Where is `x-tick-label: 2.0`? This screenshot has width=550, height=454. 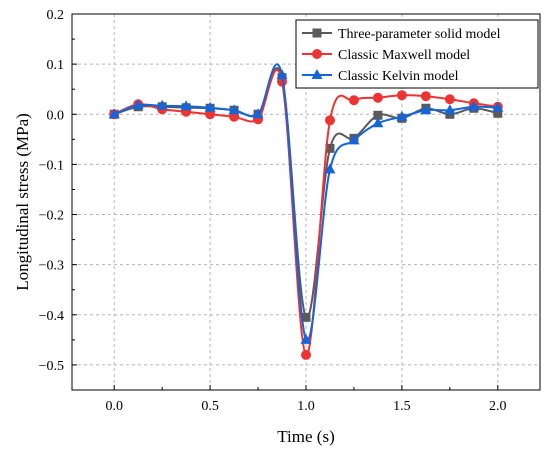
x-tick-label: 2.0 is located at coordinates (498, 406).